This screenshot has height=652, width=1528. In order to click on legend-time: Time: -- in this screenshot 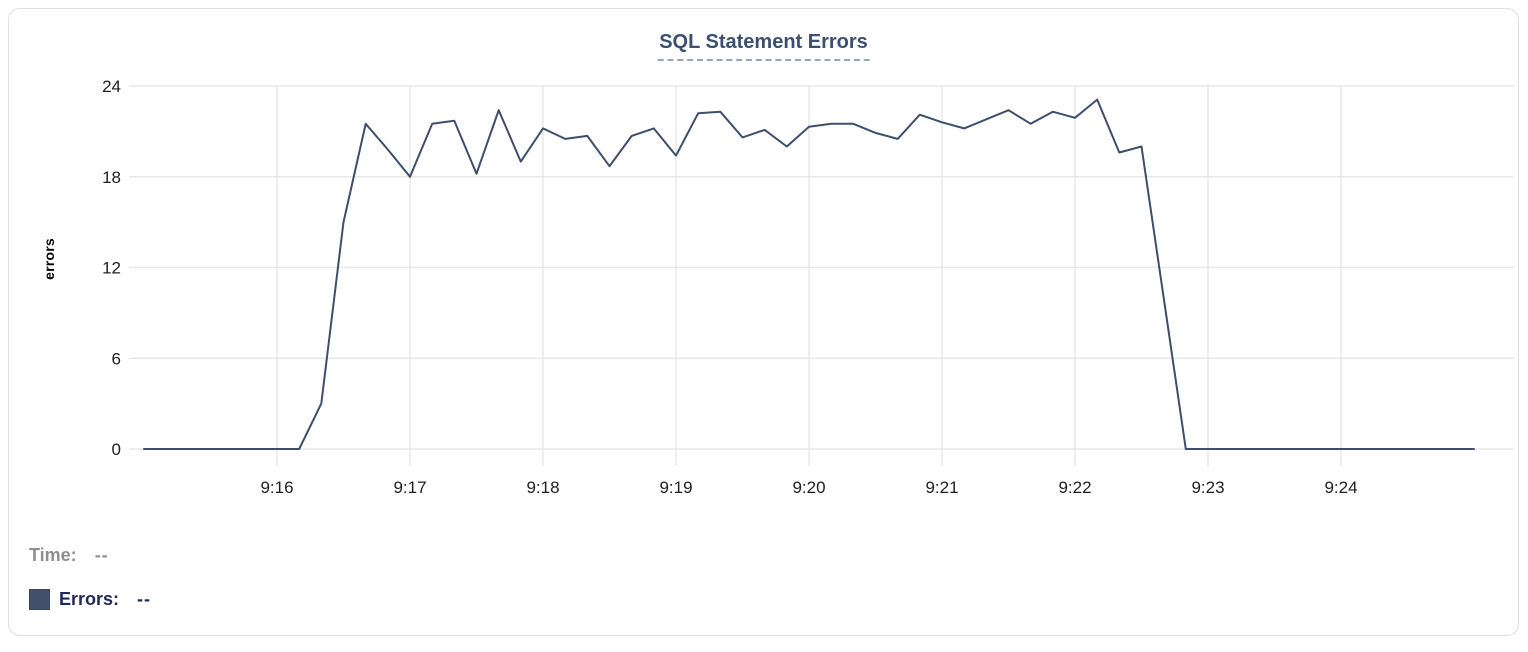, I will do `click(69, 555)`.